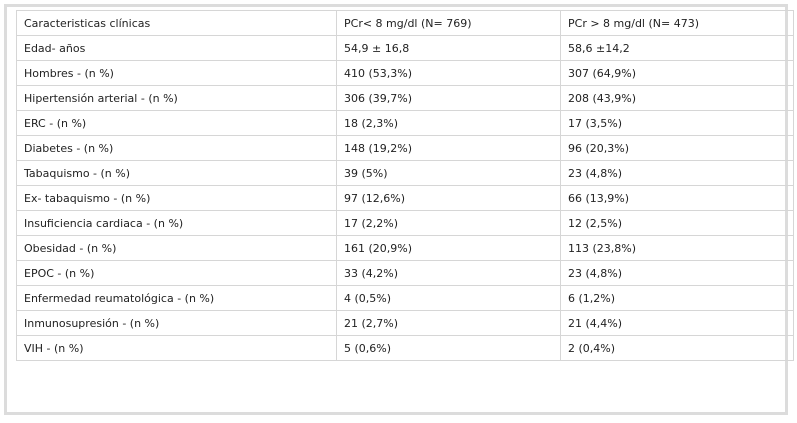 Image resolution: width=797 pixels, height=423 pixels. I want to click on table-row: Edad- años 54,9 ± 16,8 58,6 ±14,2, so click(405, 48).